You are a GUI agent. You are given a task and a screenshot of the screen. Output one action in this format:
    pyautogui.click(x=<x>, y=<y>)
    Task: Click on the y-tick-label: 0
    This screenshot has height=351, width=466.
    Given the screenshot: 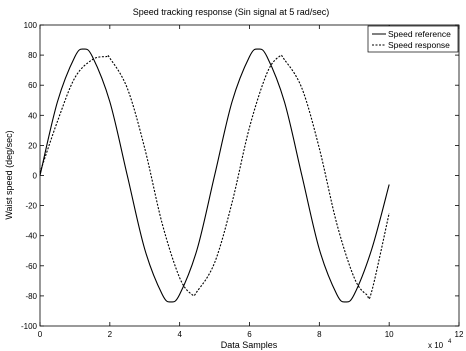 What is the action you would take?
    pyautogui.click(x=35, y=176)
    